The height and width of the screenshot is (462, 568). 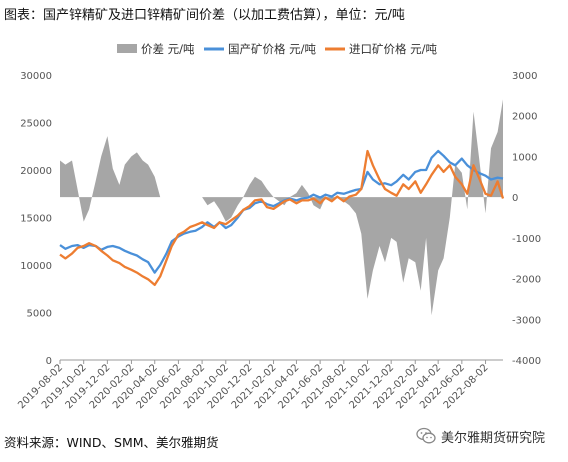 I want to click on left-tick-label: 0, so click(x=49, y=361).